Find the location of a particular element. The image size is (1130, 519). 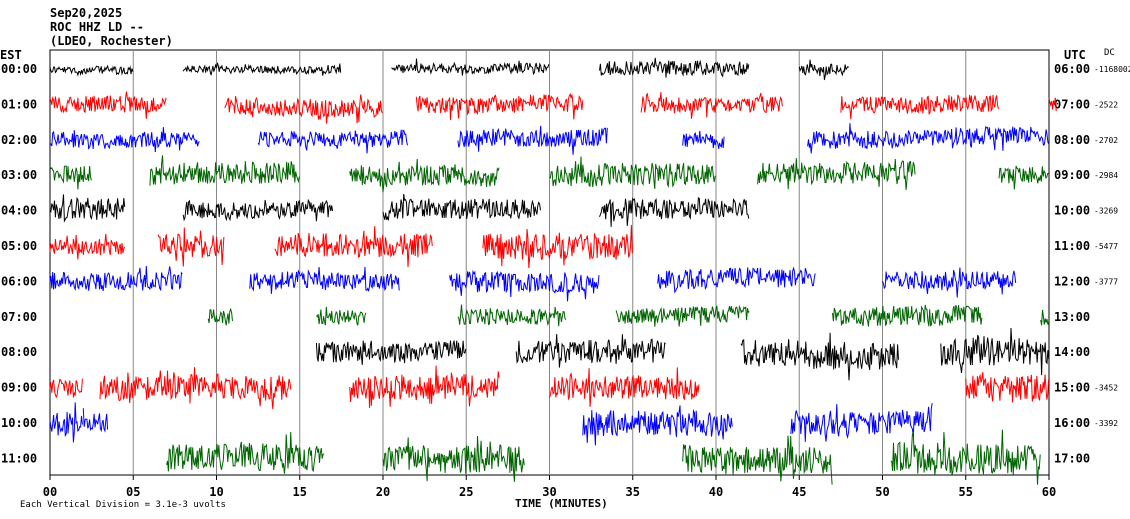

dc-offset-label: -3269 is located at coordinates (1106, 211).